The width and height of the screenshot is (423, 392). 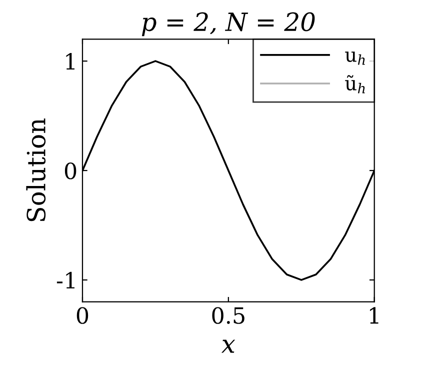 I want to click on y-axis-title: Solution, so click(x=36, y=170).